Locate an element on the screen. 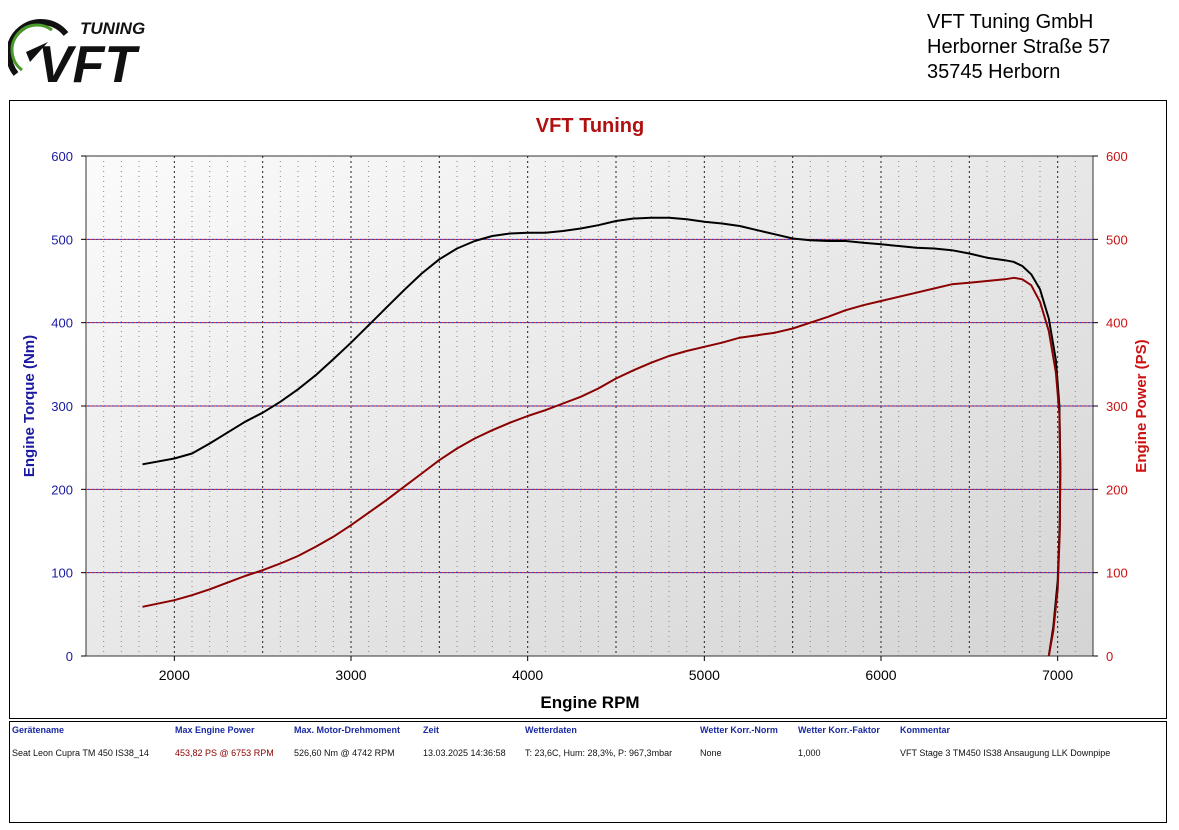 This screenshot has width=1179, height=830. company-name: VFT Tuning GmbH is located at coordinates (1010, 22).